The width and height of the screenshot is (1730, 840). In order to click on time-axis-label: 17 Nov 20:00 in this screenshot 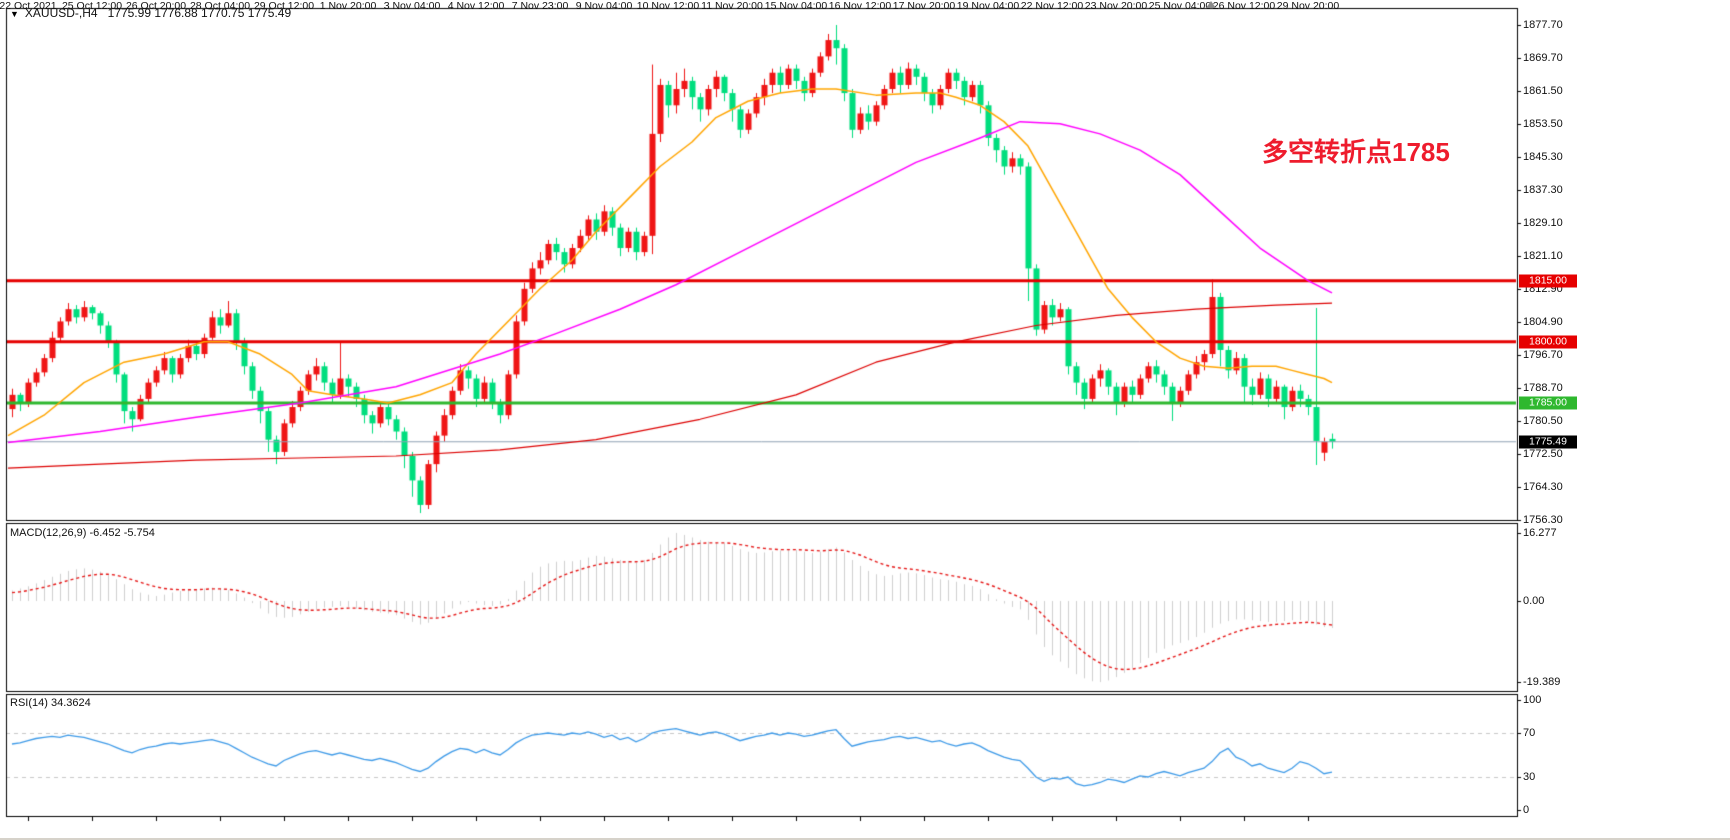, I will do `click(924, 6)`.